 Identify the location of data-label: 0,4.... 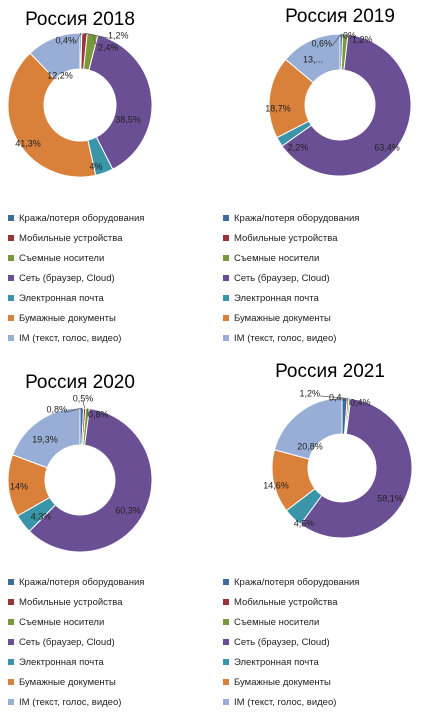
(339, 397).